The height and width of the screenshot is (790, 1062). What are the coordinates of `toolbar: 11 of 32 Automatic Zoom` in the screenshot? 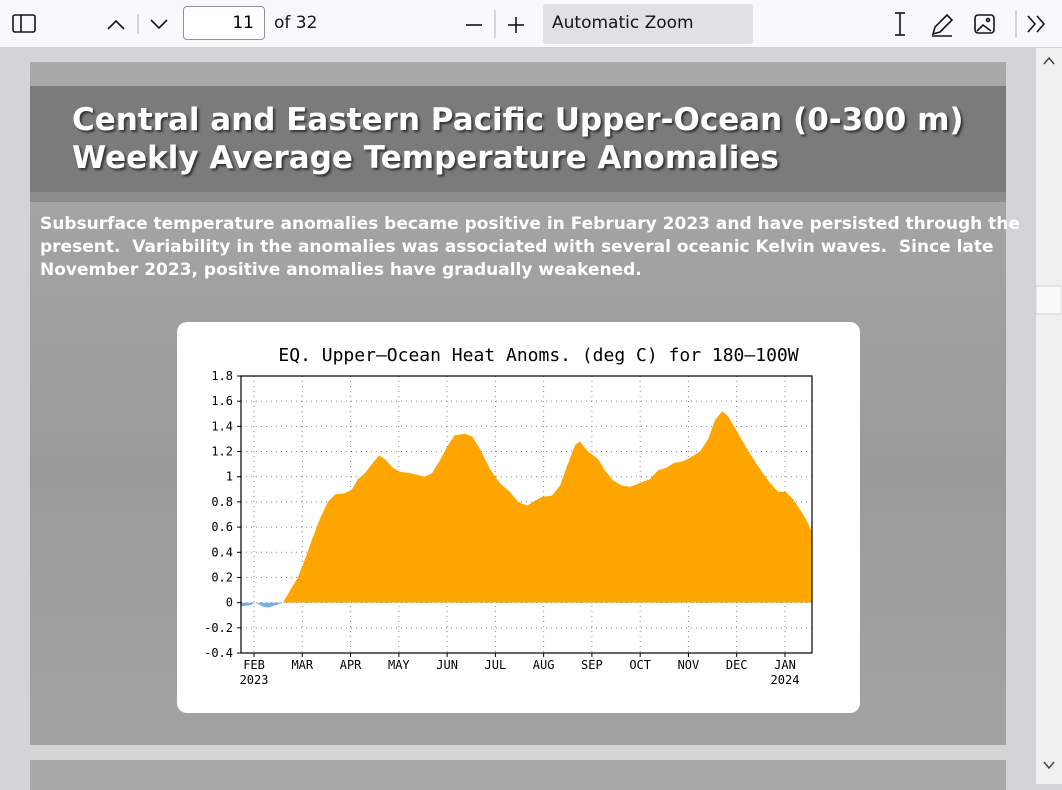 It's located at (531, 24).